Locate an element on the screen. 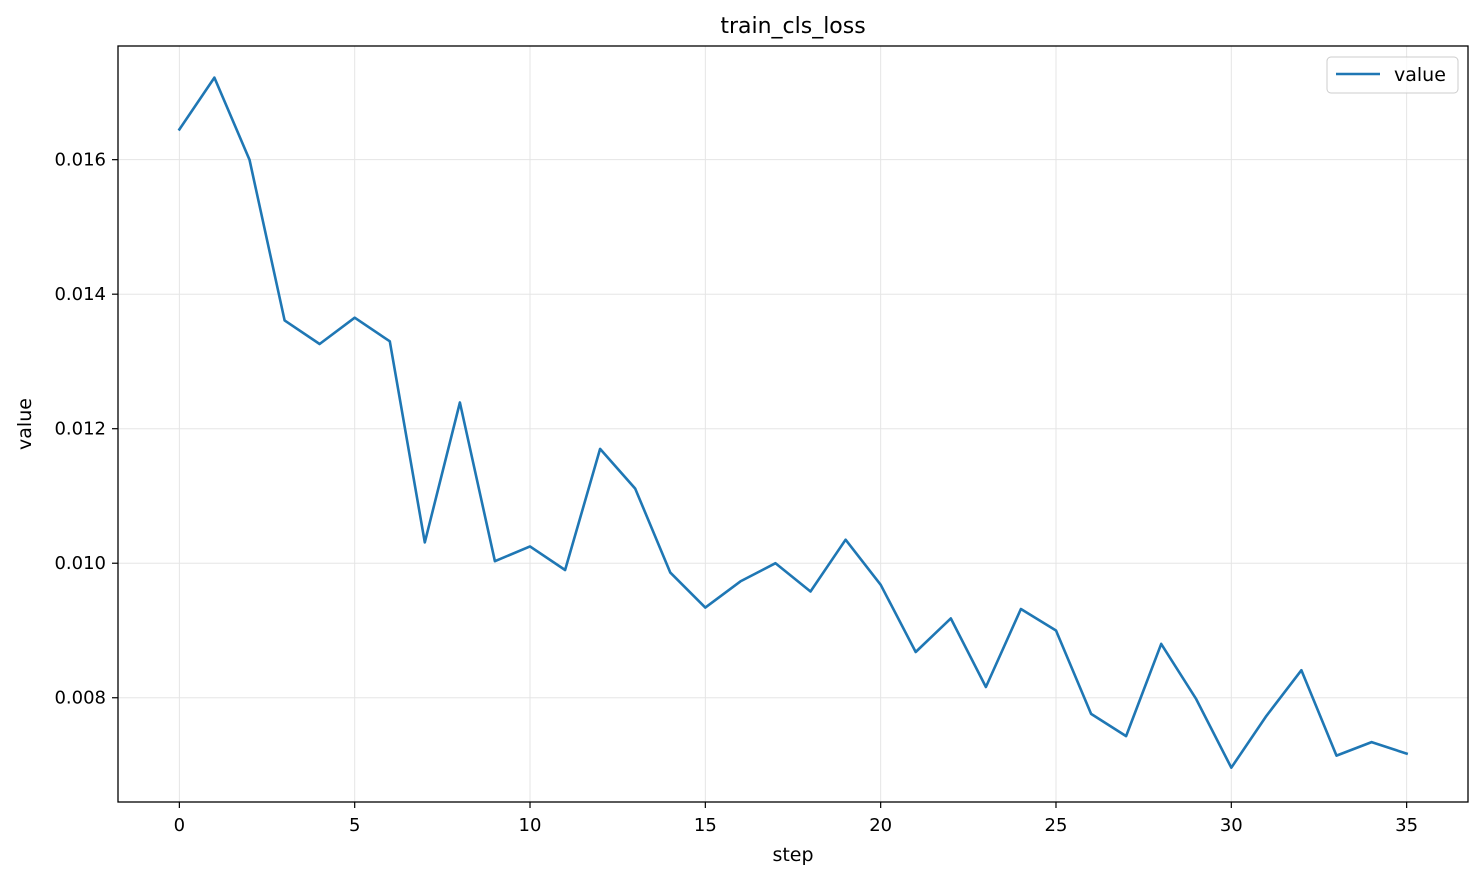 This screenshot has height=881, width=1484. x-tick-label: 10 is located at coordinates (530, 825).